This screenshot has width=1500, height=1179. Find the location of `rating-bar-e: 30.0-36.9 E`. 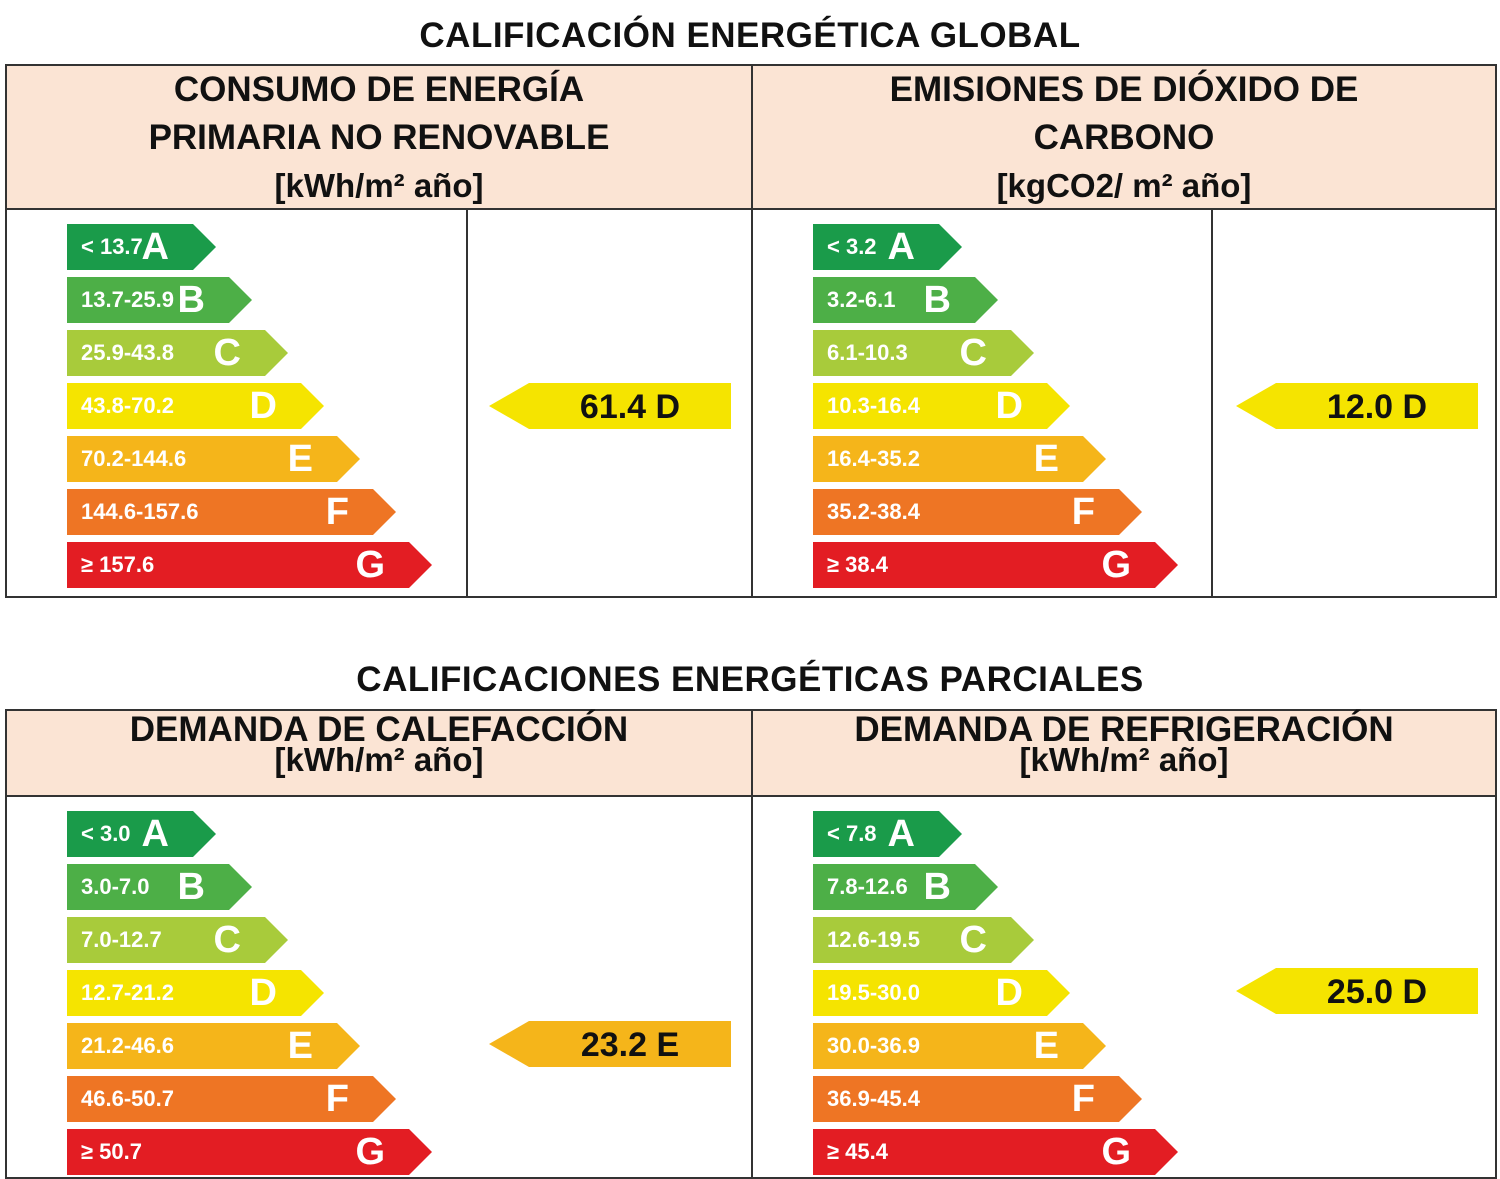

rating-bar-e: 30.0-36.9 E is located at coordinates (959, 1046).